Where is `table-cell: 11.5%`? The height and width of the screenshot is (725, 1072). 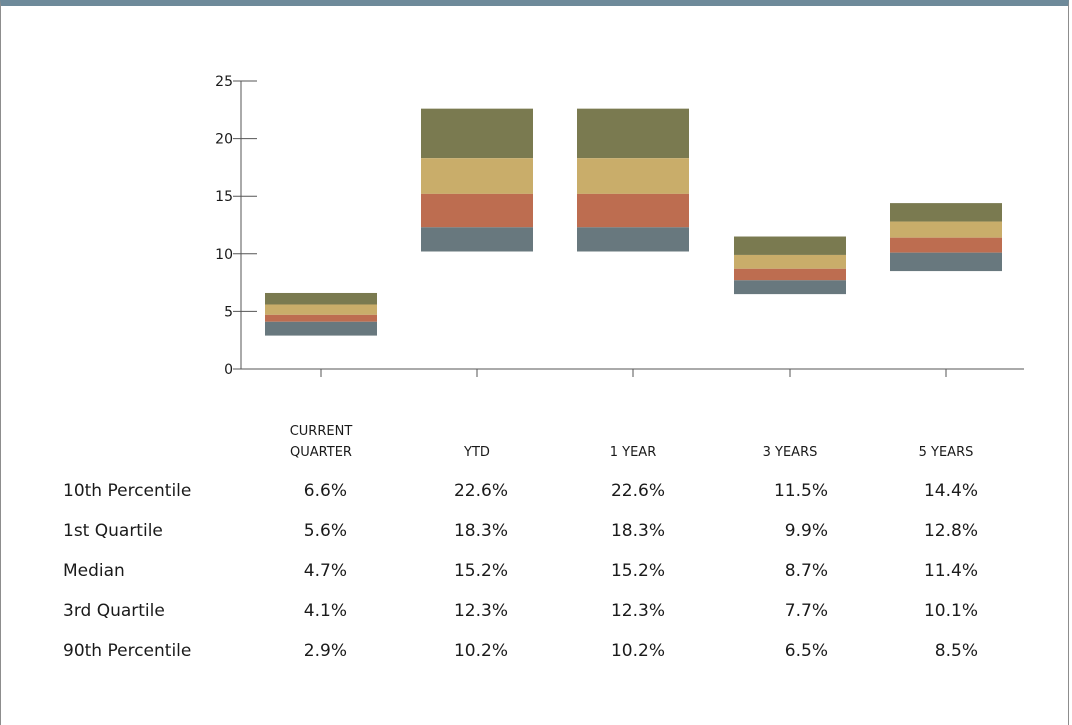
table-cell: 11.5% is located at coordinates (800, 491).